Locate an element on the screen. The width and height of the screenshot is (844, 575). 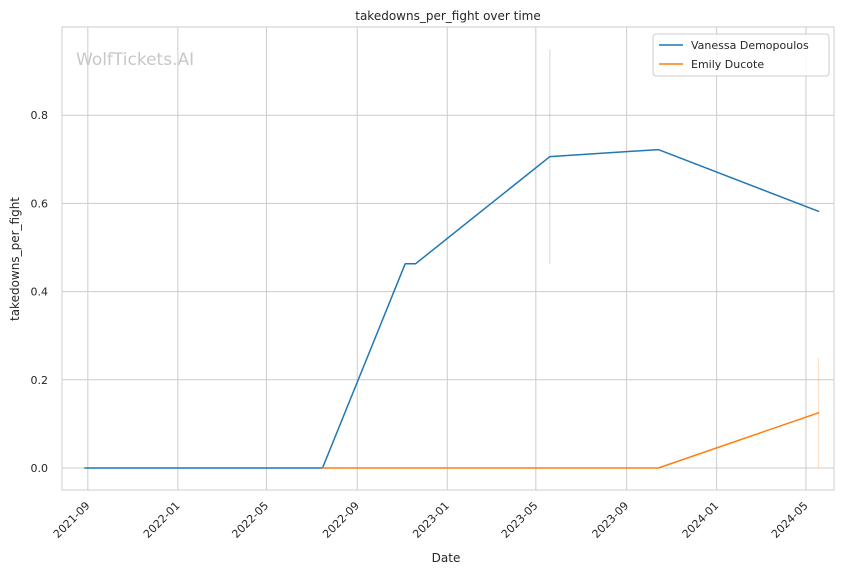
y-axis-label: takedowns_per_fight is located at coordinates (15, 259).